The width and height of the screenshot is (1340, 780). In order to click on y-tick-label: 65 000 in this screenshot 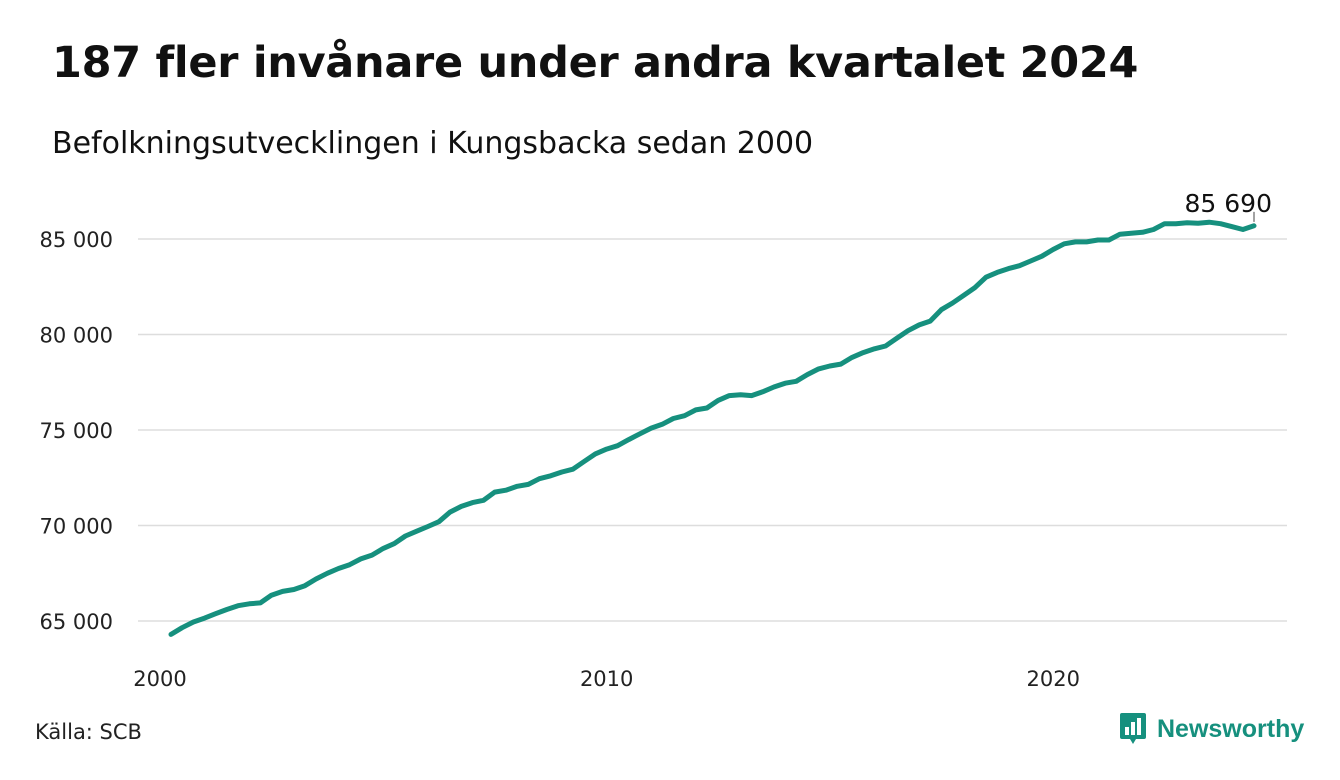, I will do `click(76, 622)`.